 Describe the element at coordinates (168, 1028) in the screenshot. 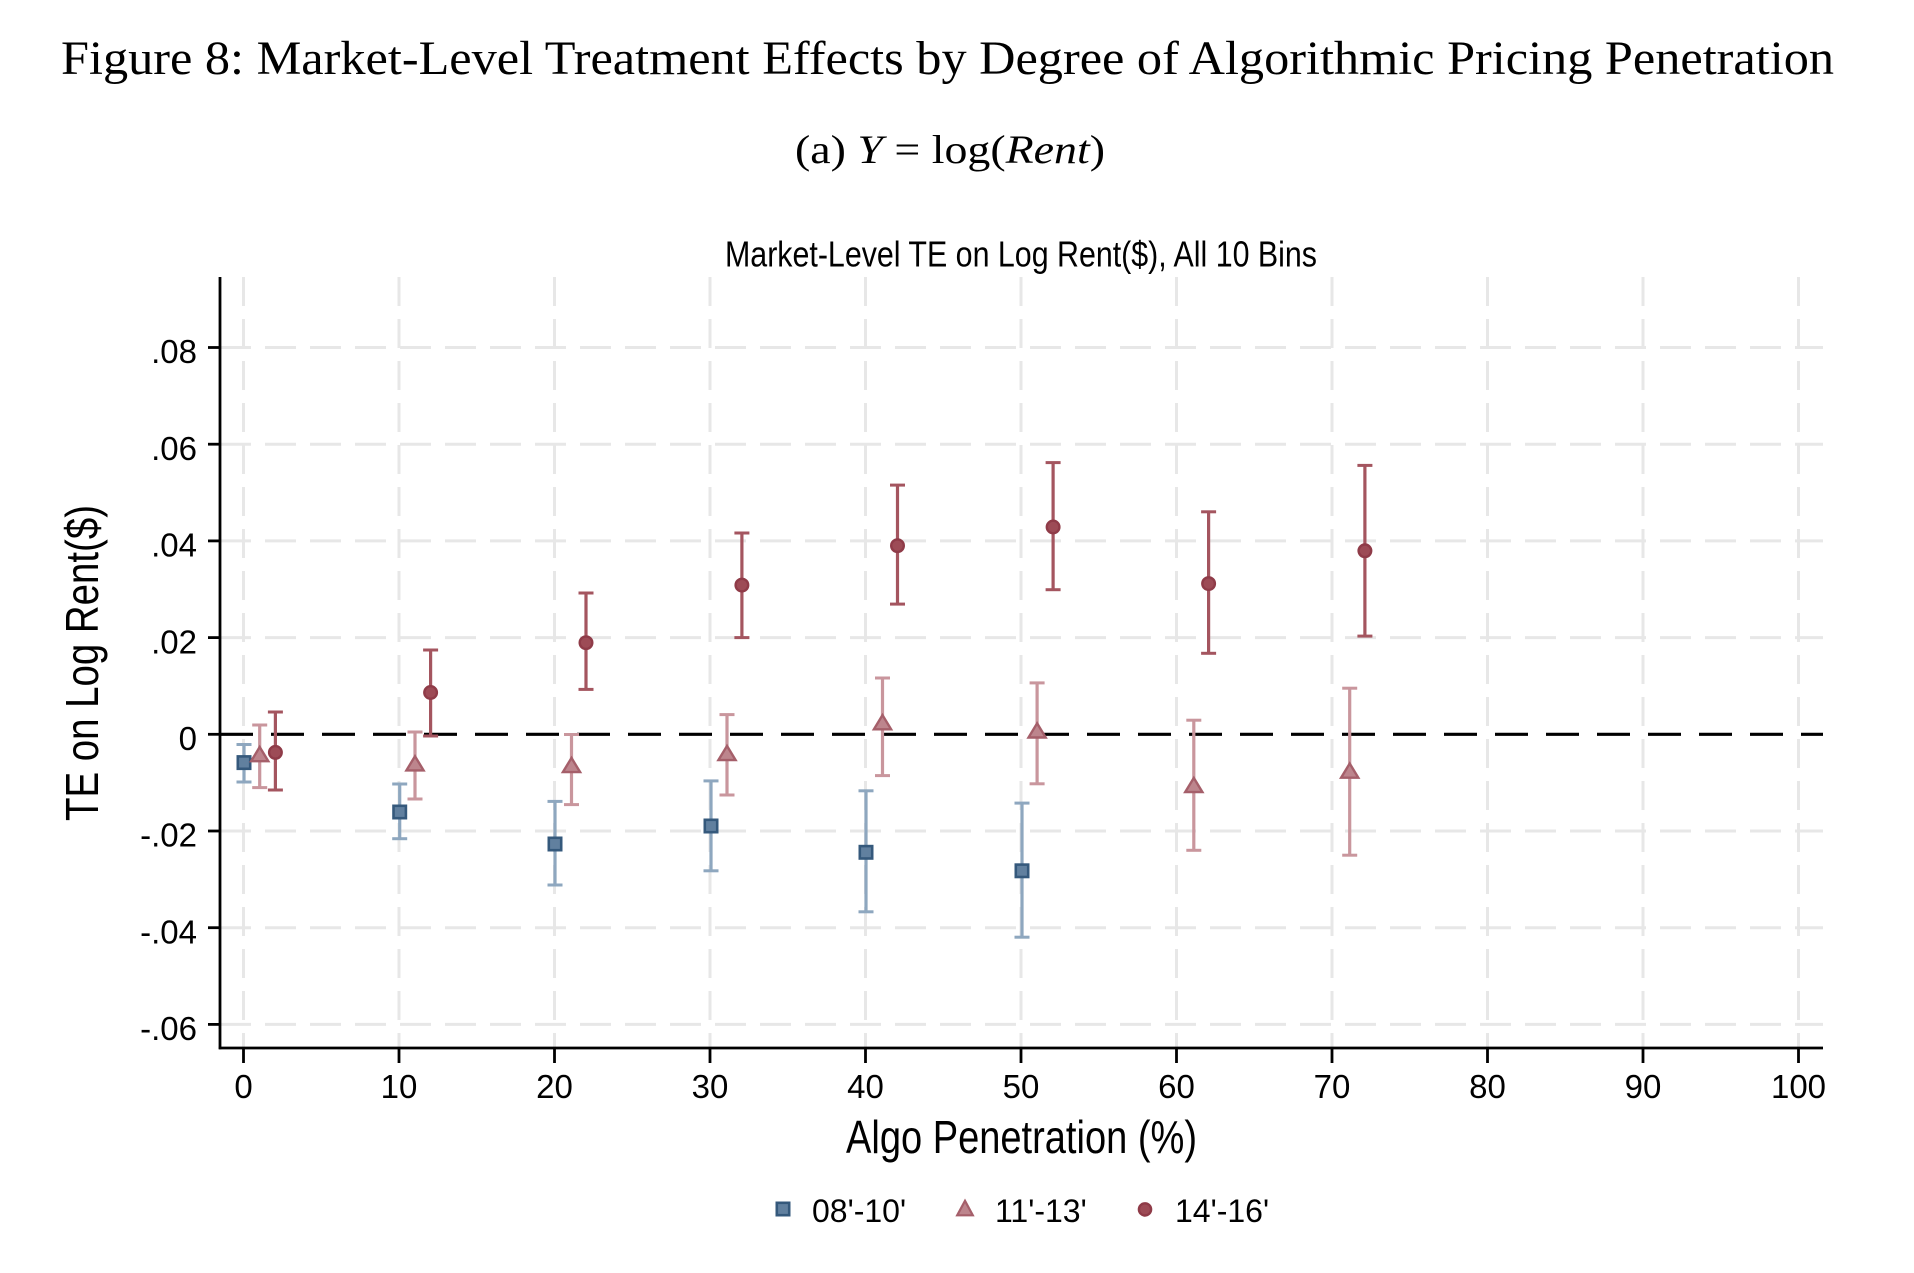

I see `svg-text: -.06` at that location.